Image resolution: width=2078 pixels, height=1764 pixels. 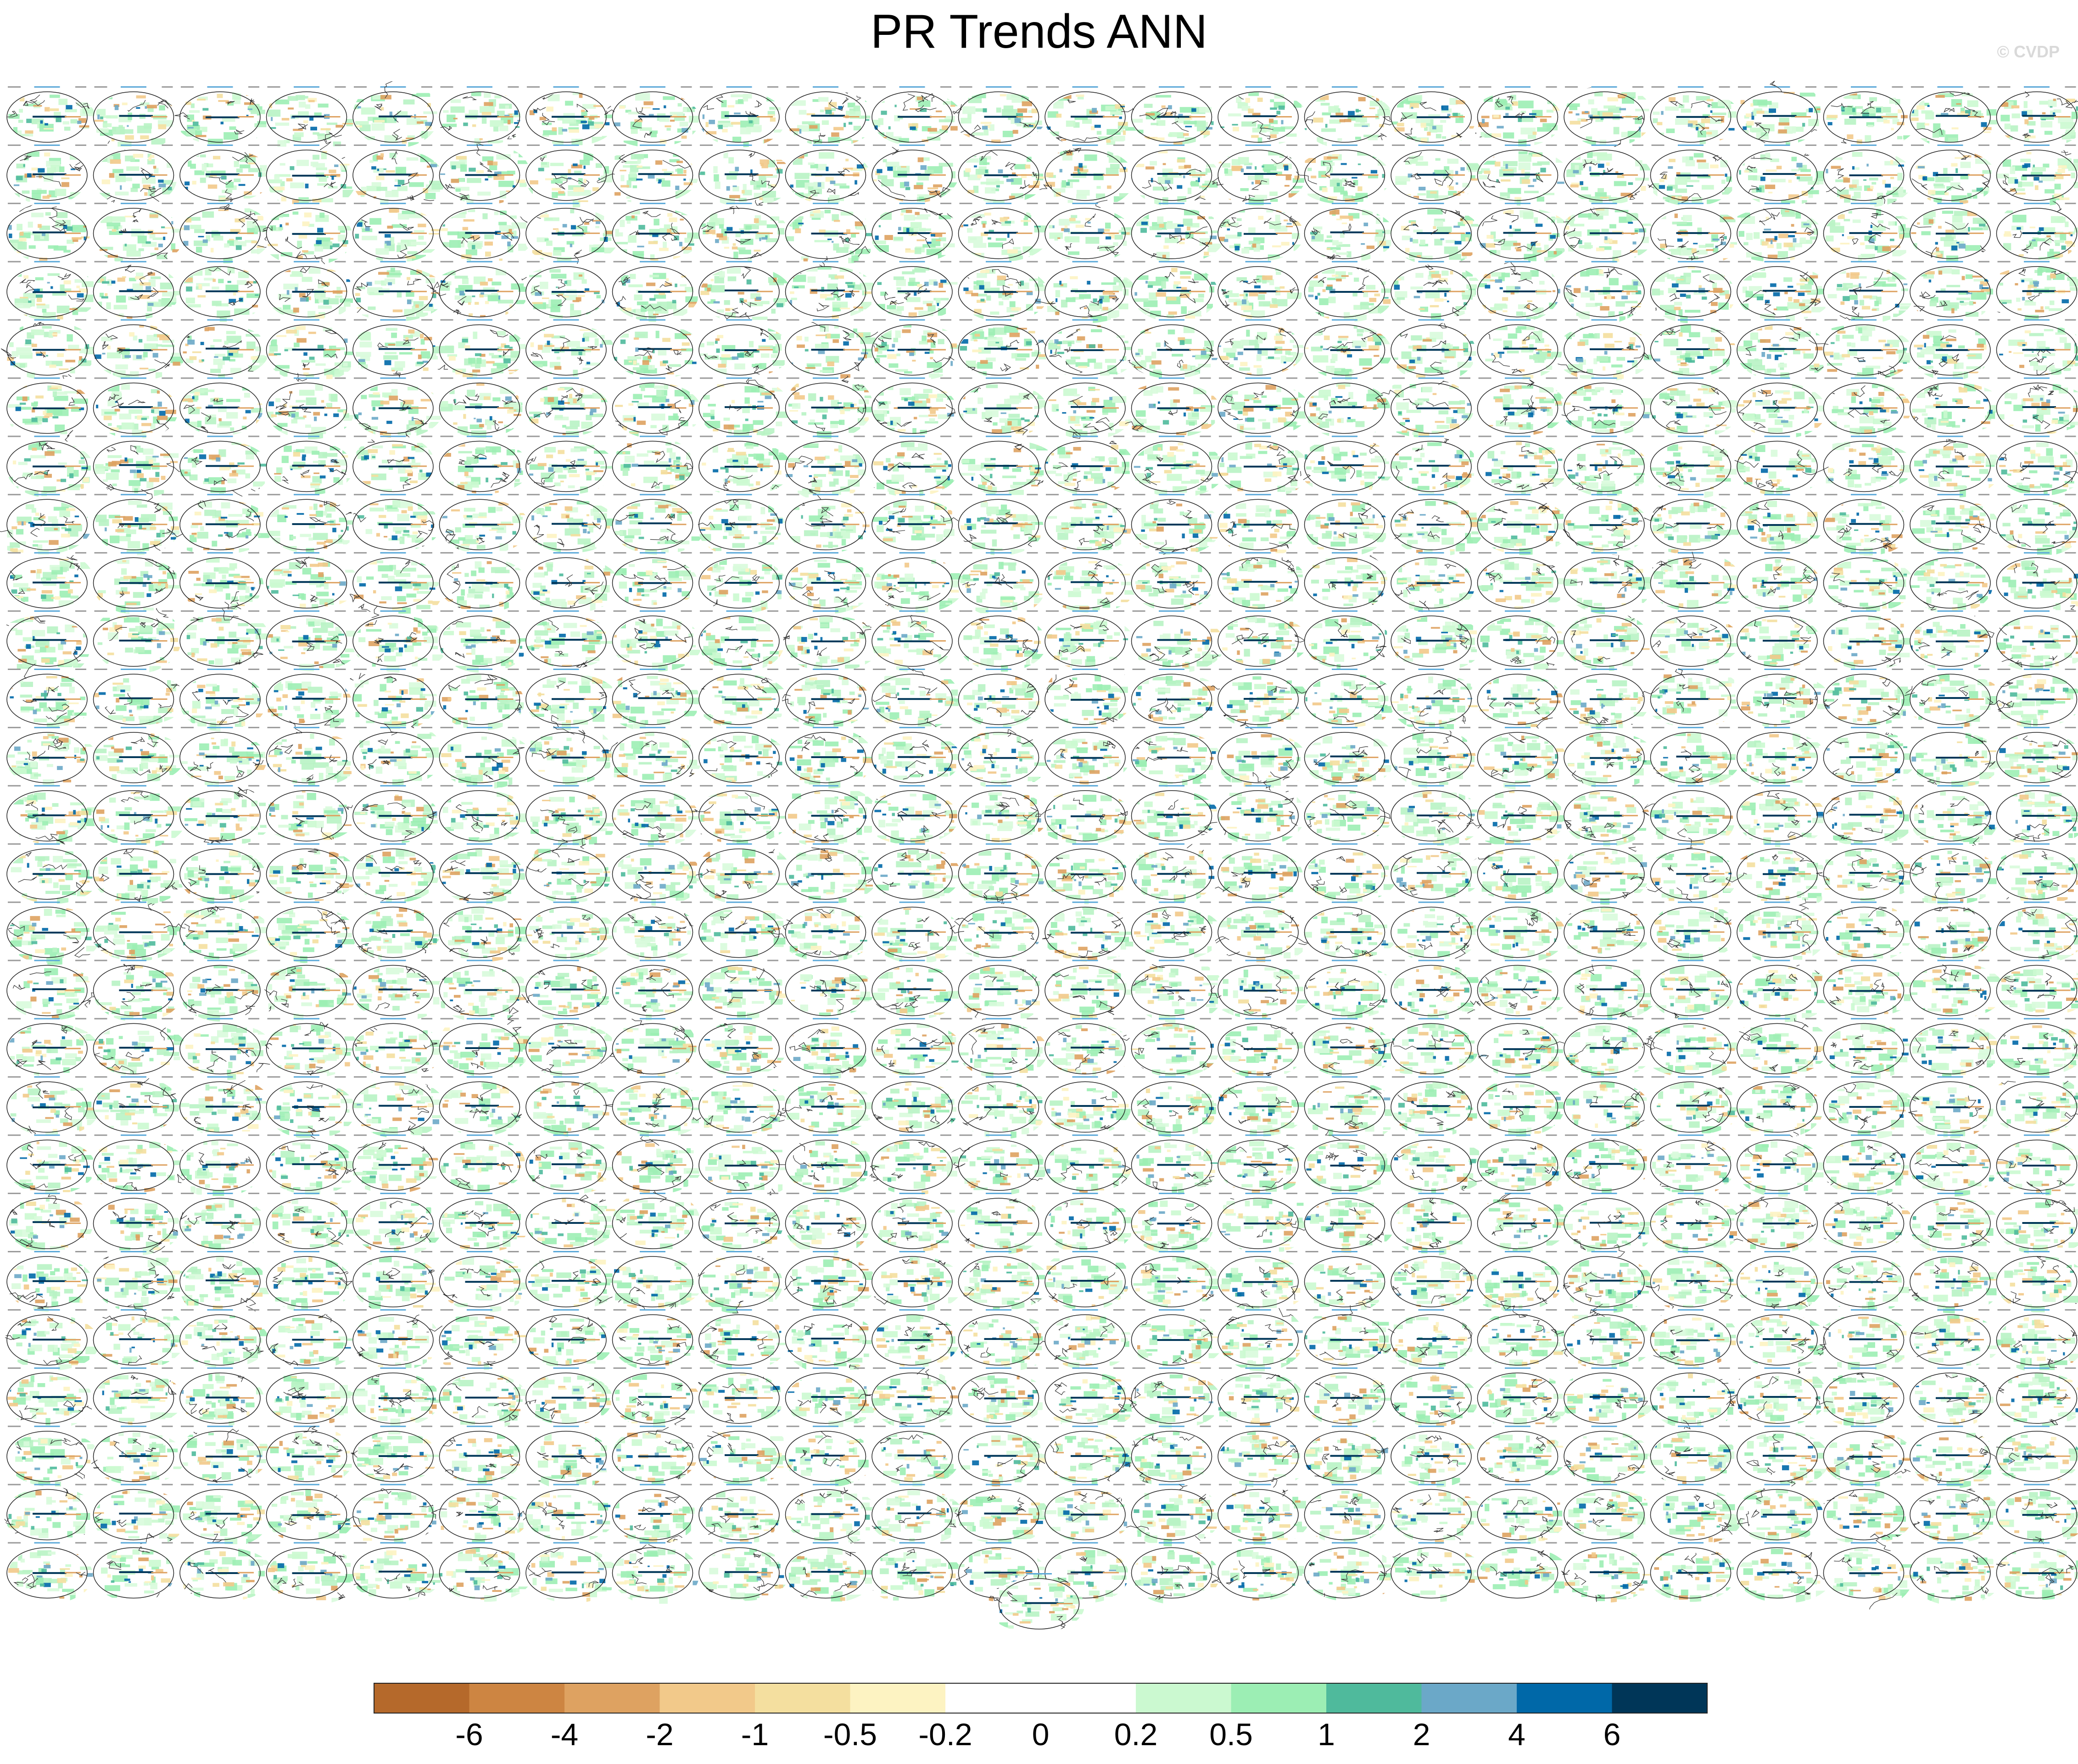 I want to click on colorbar-tick-label: 0.5, so click(x=1231, y=1734).